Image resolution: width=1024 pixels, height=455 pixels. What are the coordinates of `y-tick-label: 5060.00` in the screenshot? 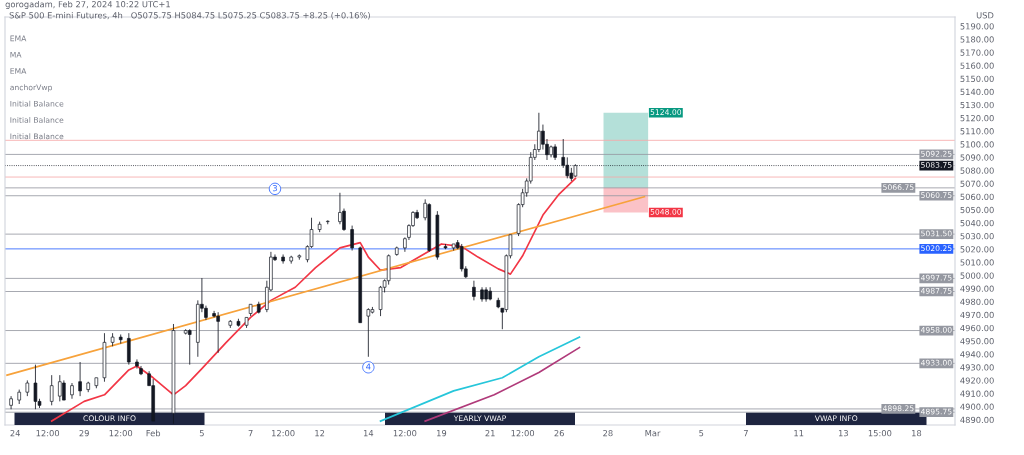 It's located at (977, 197).